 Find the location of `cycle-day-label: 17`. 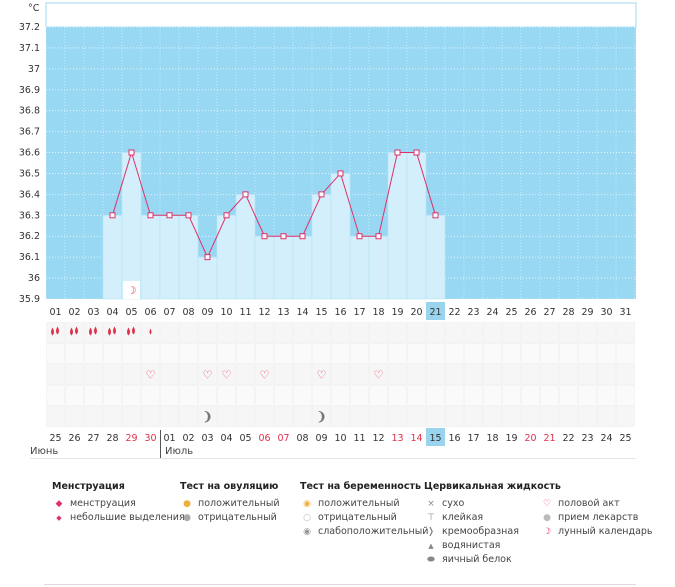

cycle-day-label: 17 is located at coordinates (359, 312).